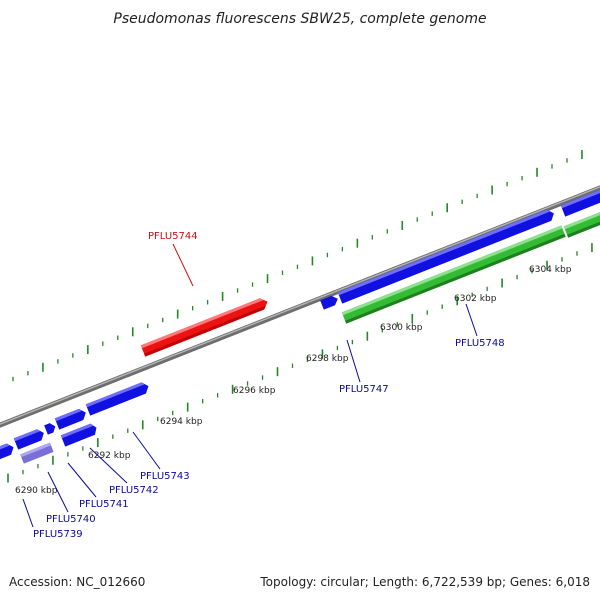 The image size is (600, 600). What do you see at coordinates (254, 391) in the screenshot?
I see `tick-label: 6296 kbp` at bounding box center [254, 391].